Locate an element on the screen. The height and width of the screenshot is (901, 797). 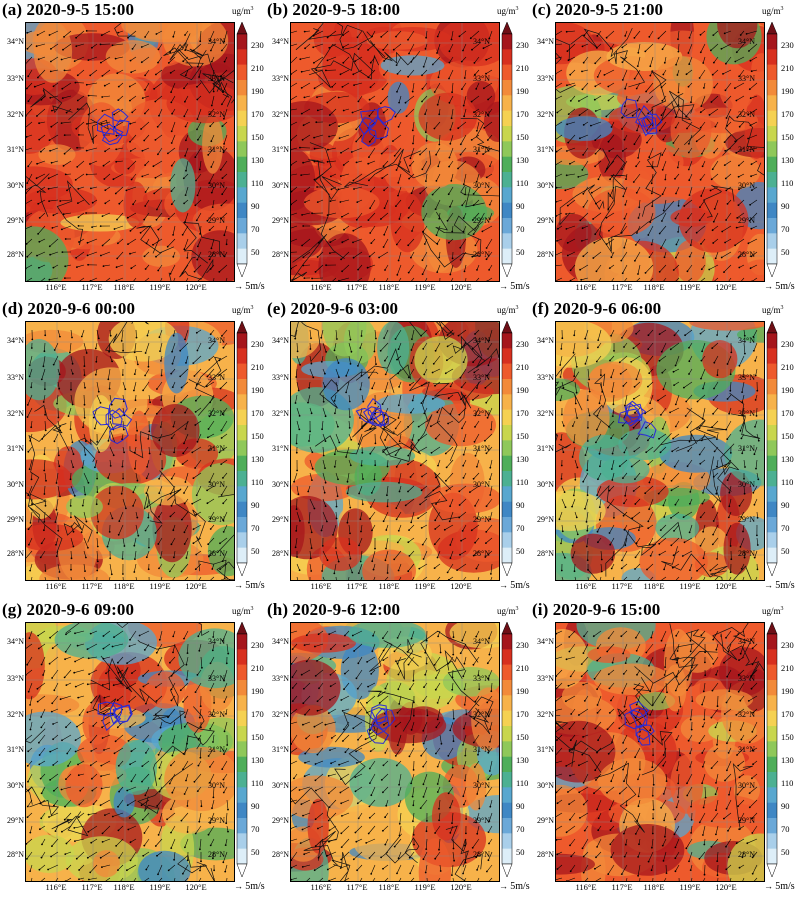
colorbar-tick-label: 110 is located at coordinates (522, 481).